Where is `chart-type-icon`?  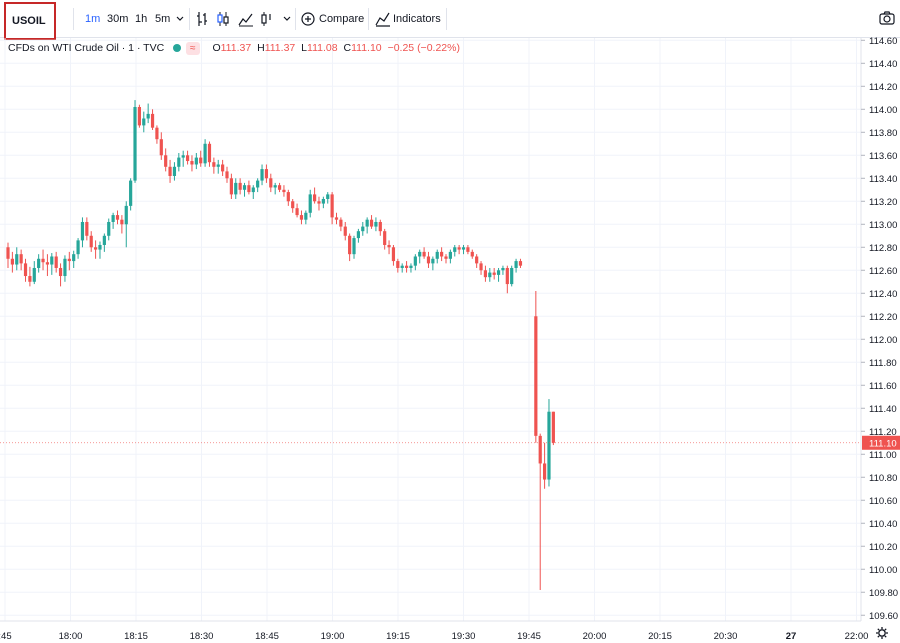
chart-type-icon is located at coordinates (267, 19).